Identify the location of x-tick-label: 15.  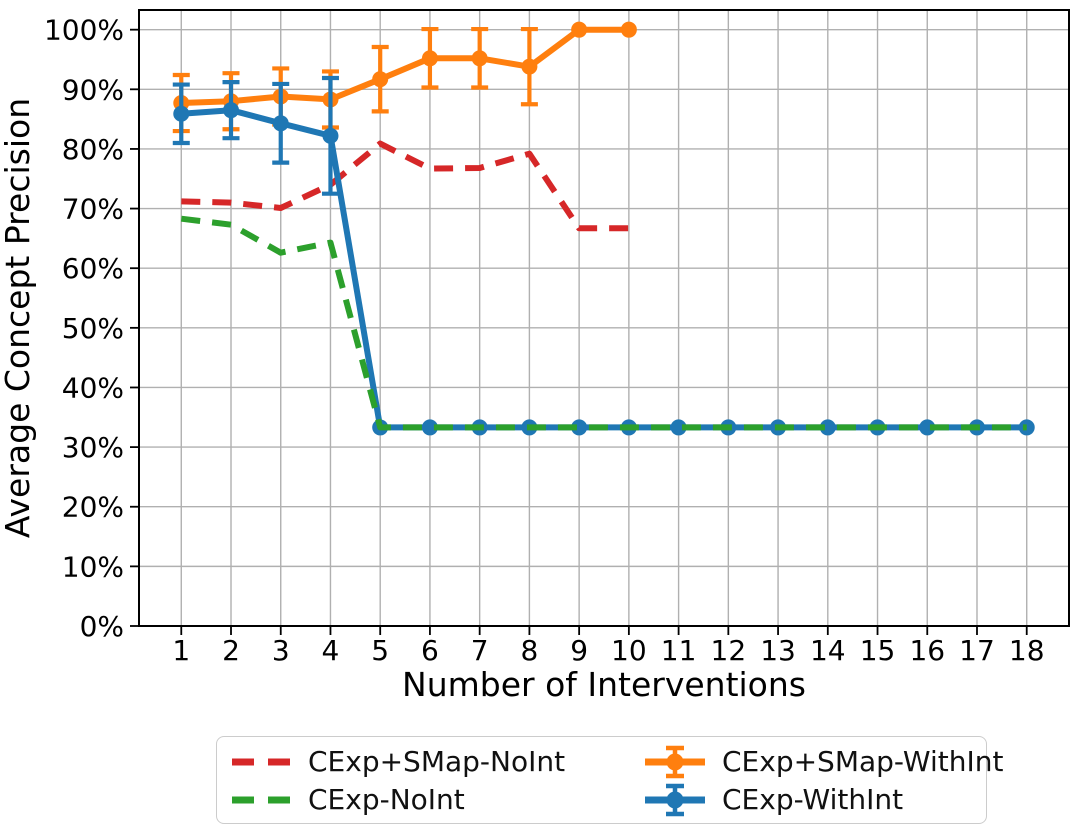
(878, 650).